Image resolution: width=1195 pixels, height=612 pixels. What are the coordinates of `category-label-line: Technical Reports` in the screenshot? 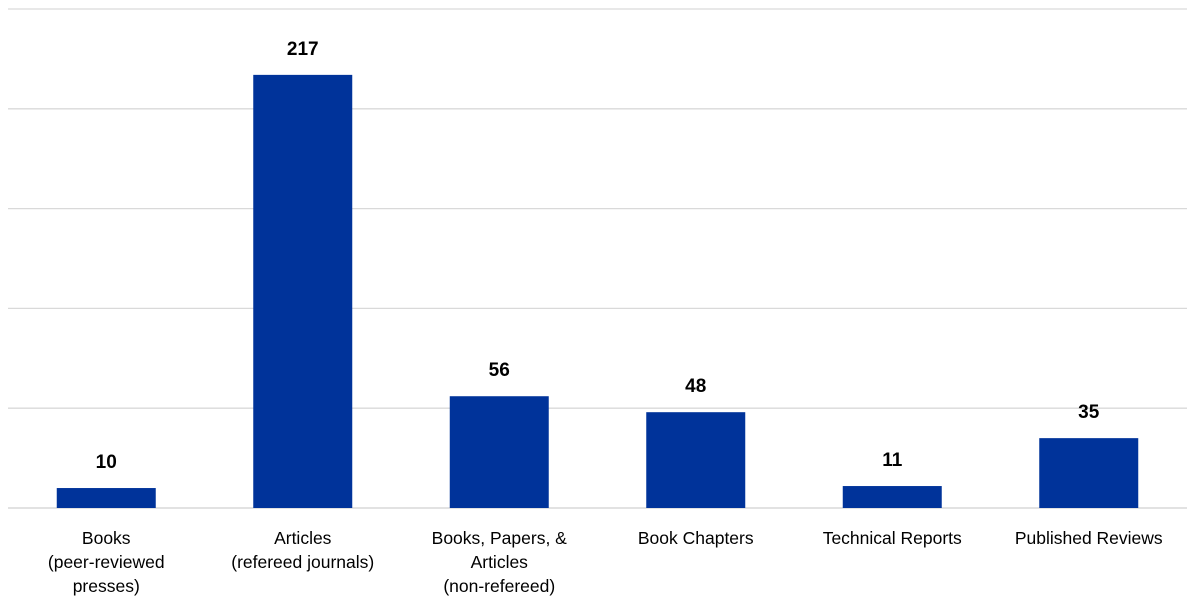 It's located at (892, 538).